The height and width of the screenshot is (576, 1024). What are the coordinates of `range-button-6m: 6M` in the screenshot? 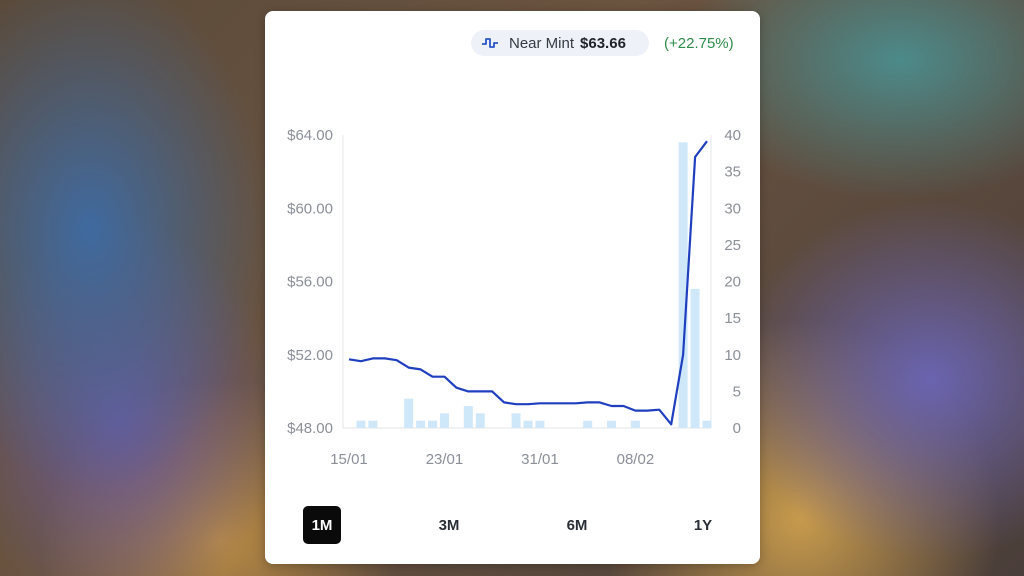 It's located at (577, 525).